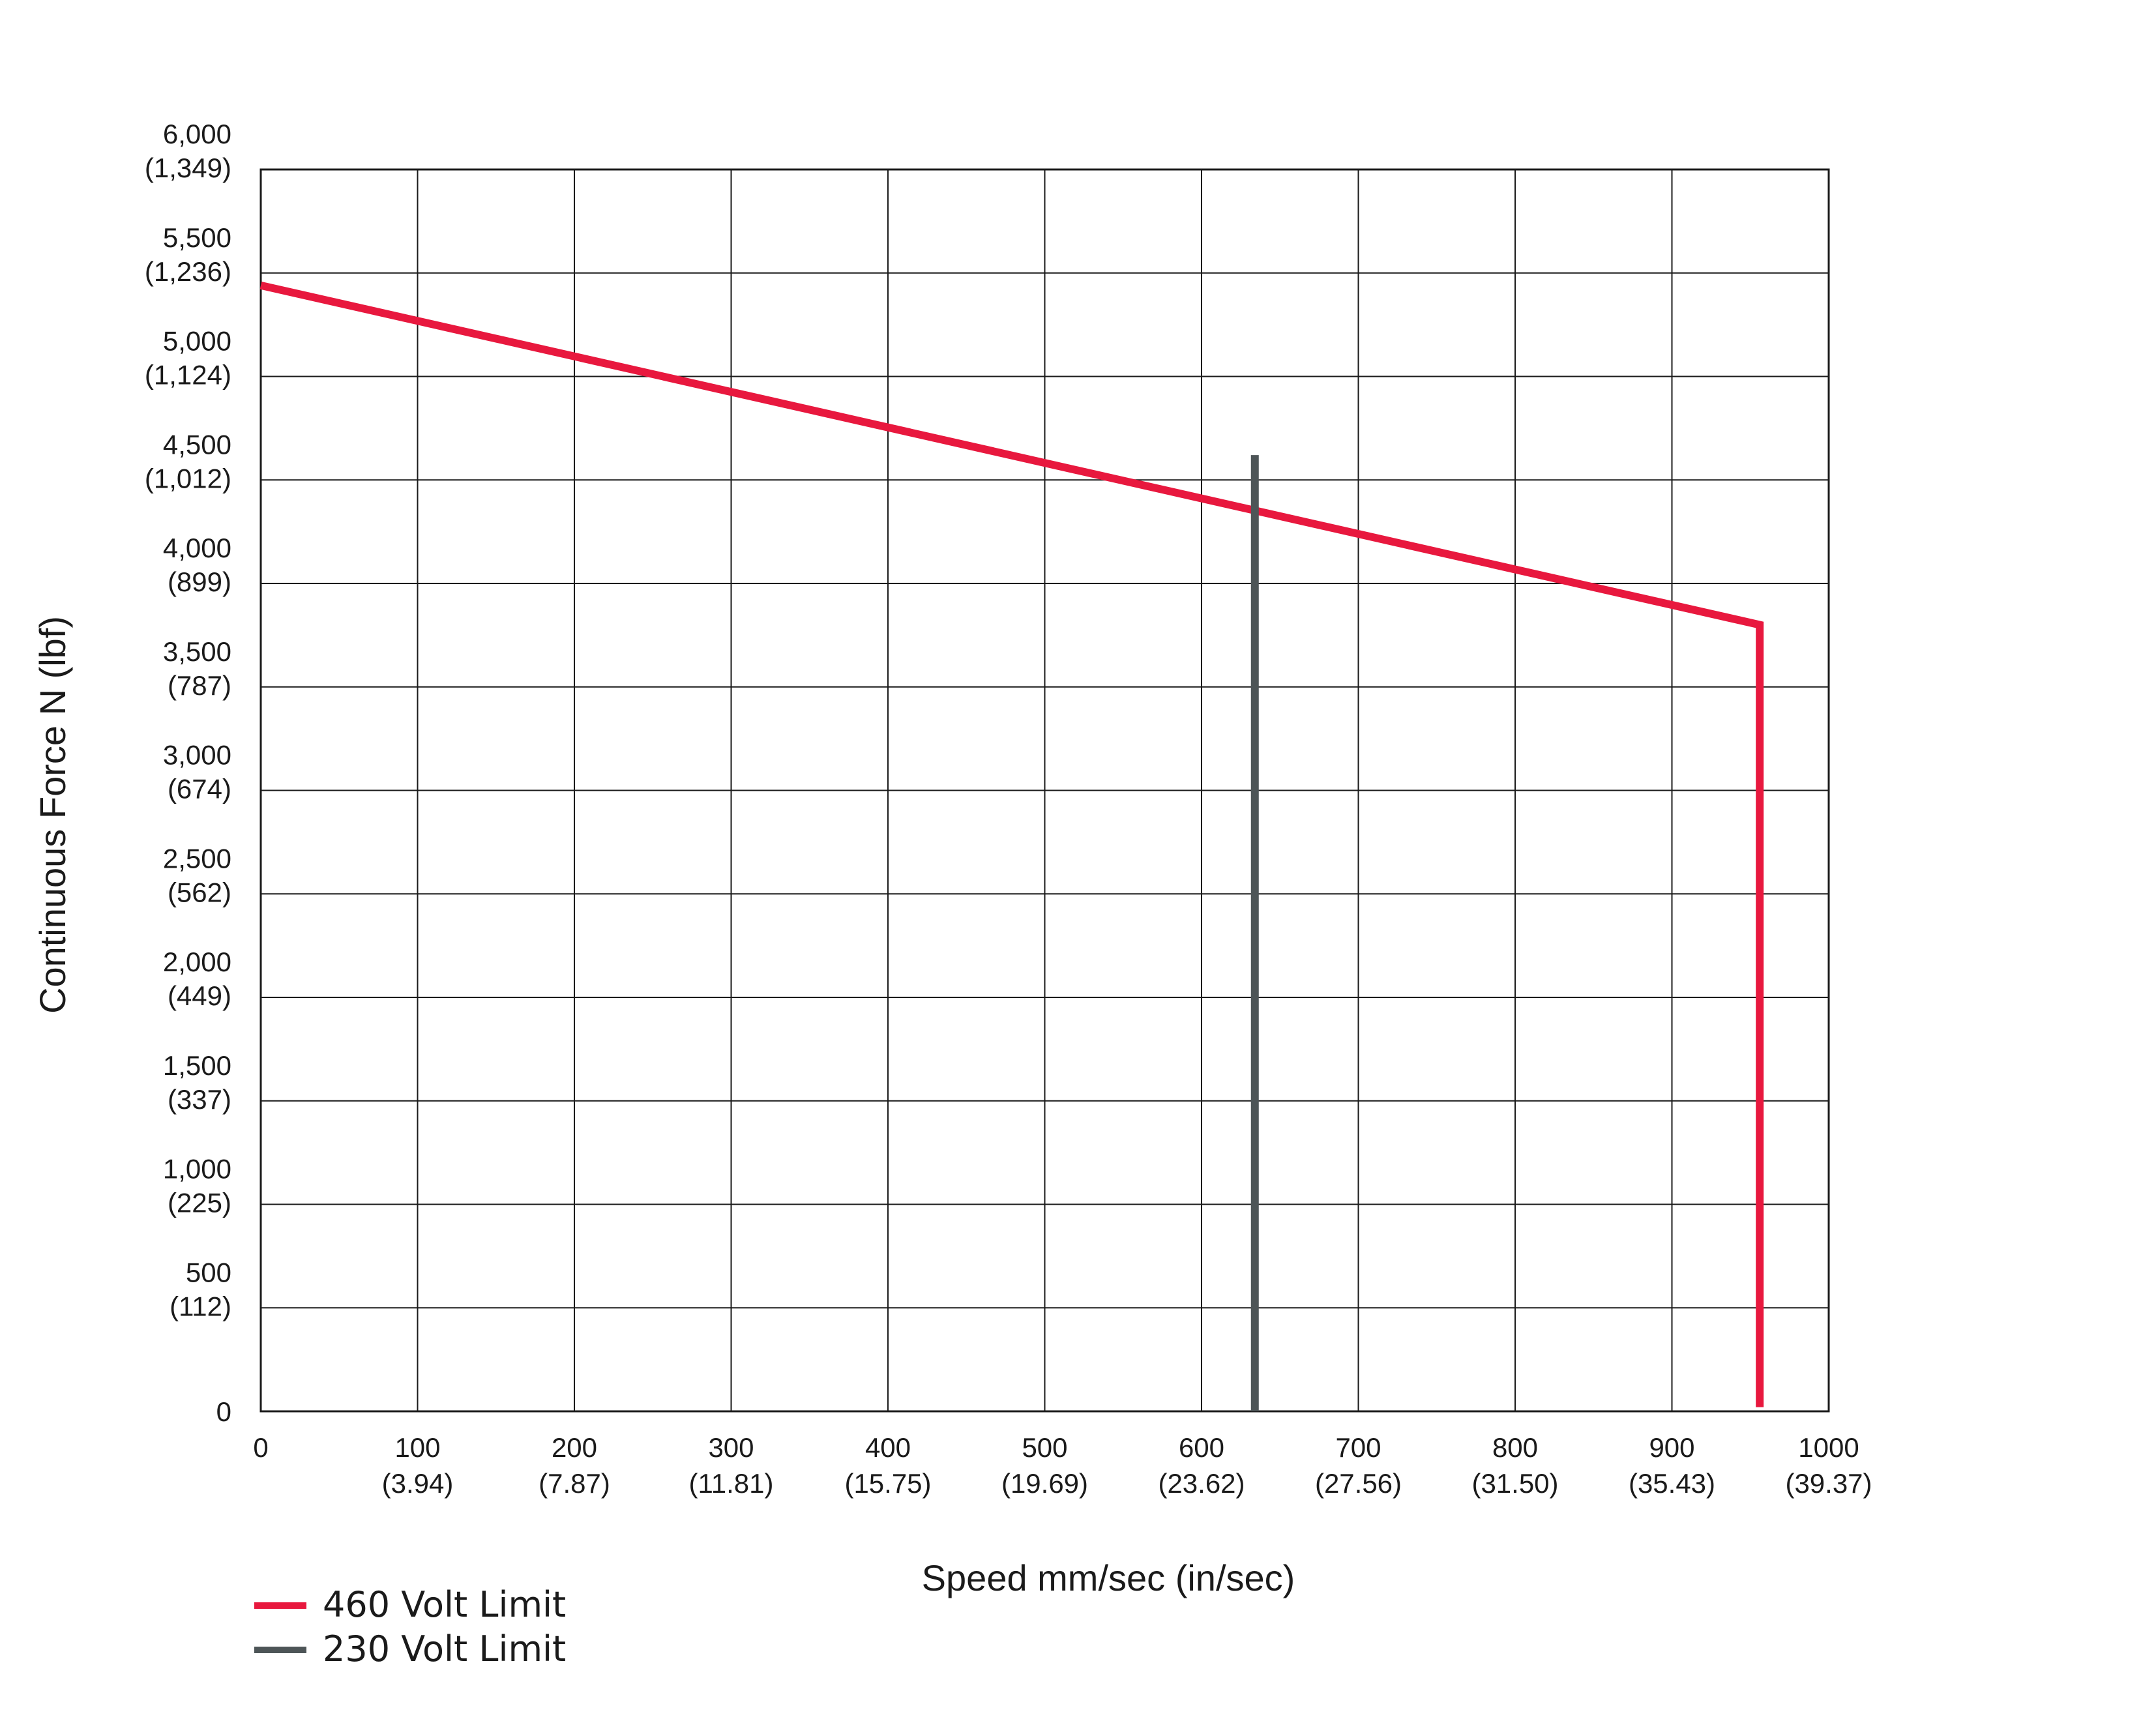 The width and height of the screenshot is (2156, 1719). I want to click on x-tick-label-200: 200, so click(574, 1447).